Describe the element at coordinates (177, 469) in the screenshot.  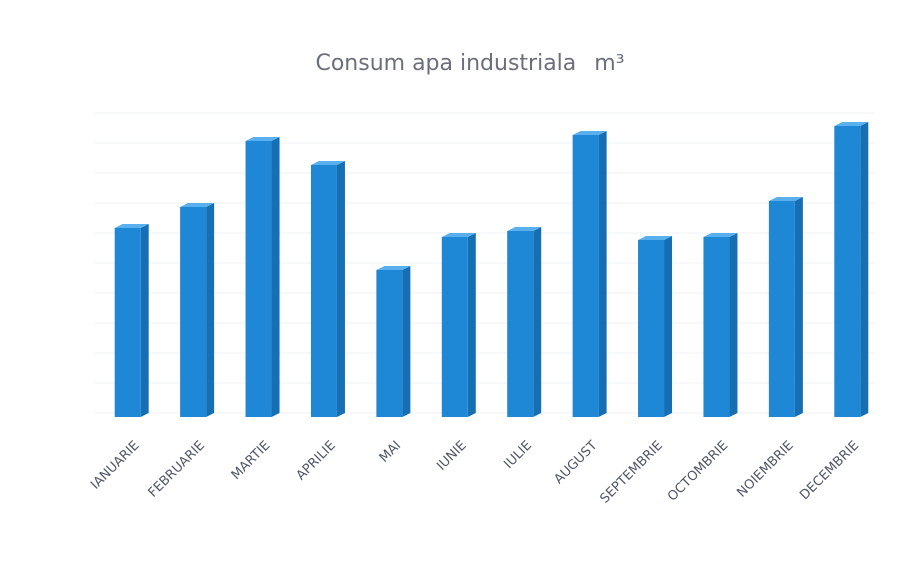
I see `x-tick-label: FEBRUARIE` at that location.